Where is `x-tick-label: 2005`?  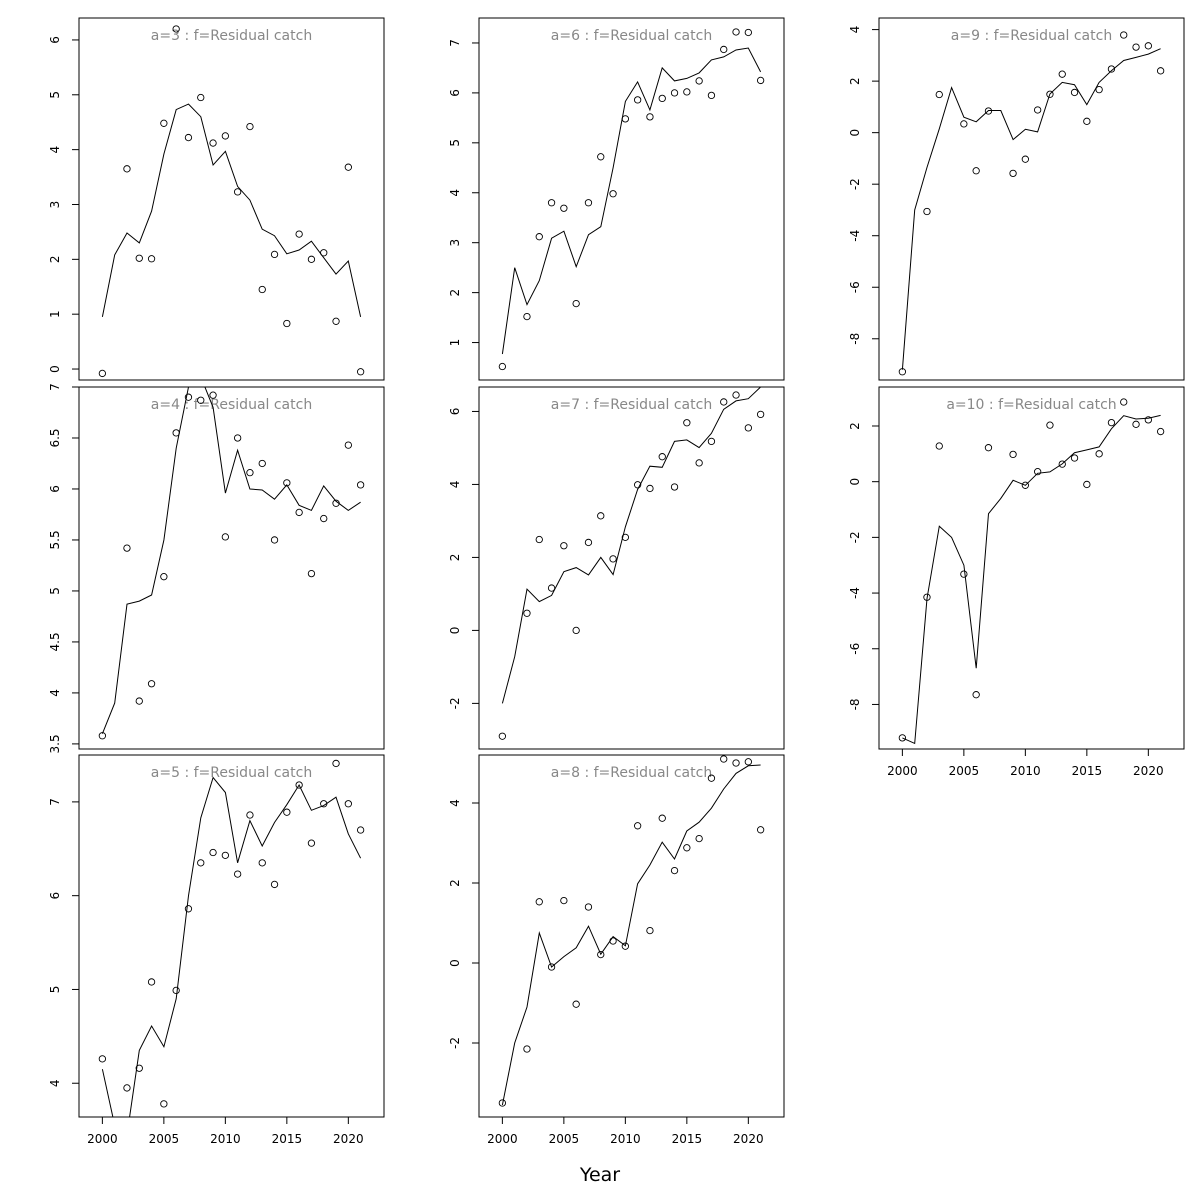 x-tick-label: 2005 is located at coordinates (564, 1139).